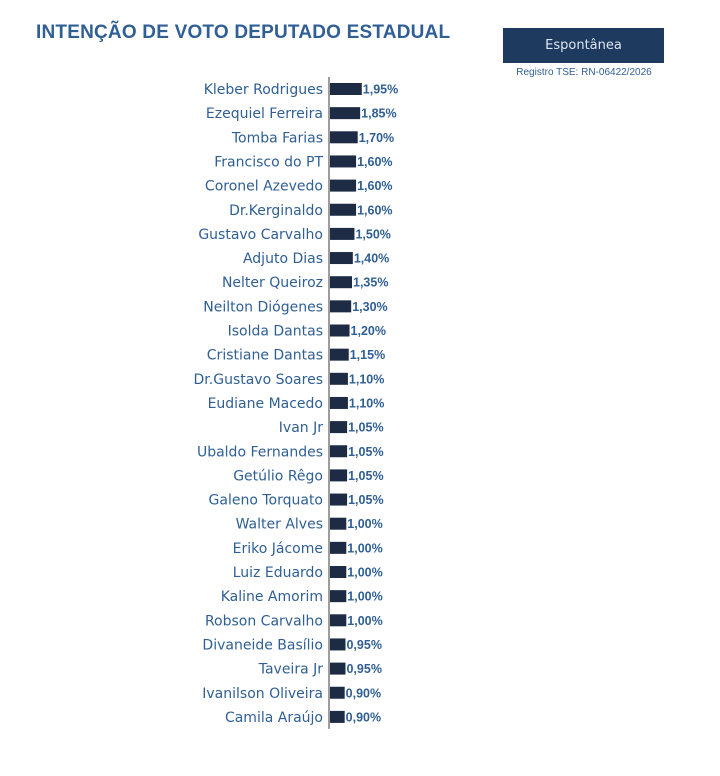  What do you see at coordinates (276, 211) in the screenshot?
I see `category-label: Dr.Kerginaldo` at bounding box center [276, 211].